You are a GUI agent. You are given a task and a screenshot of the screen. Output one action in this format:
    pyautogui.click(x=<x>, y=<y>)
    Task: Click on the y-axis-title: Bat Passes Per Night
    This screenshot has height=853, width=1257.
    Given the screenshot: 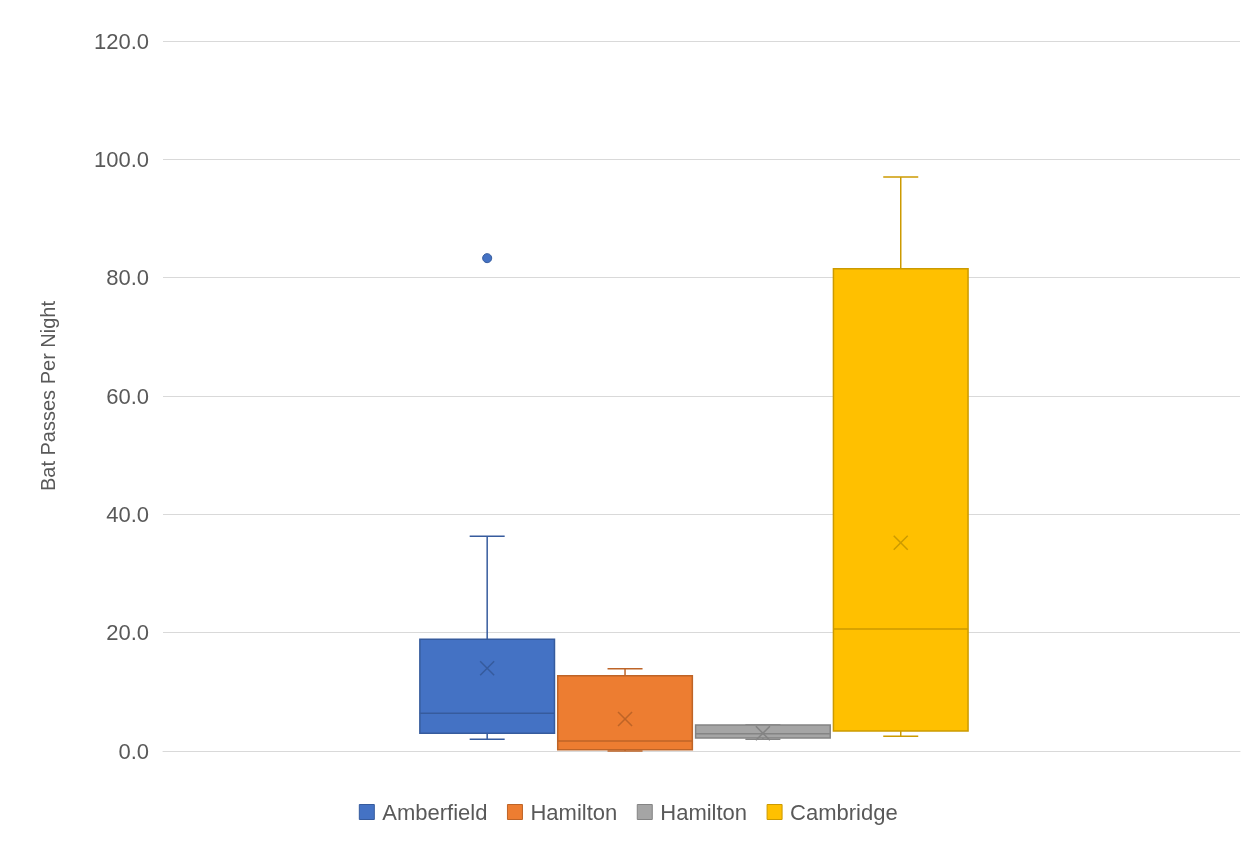 What is the action you would take?
    pyautogui.click(x=48, y=396)
    